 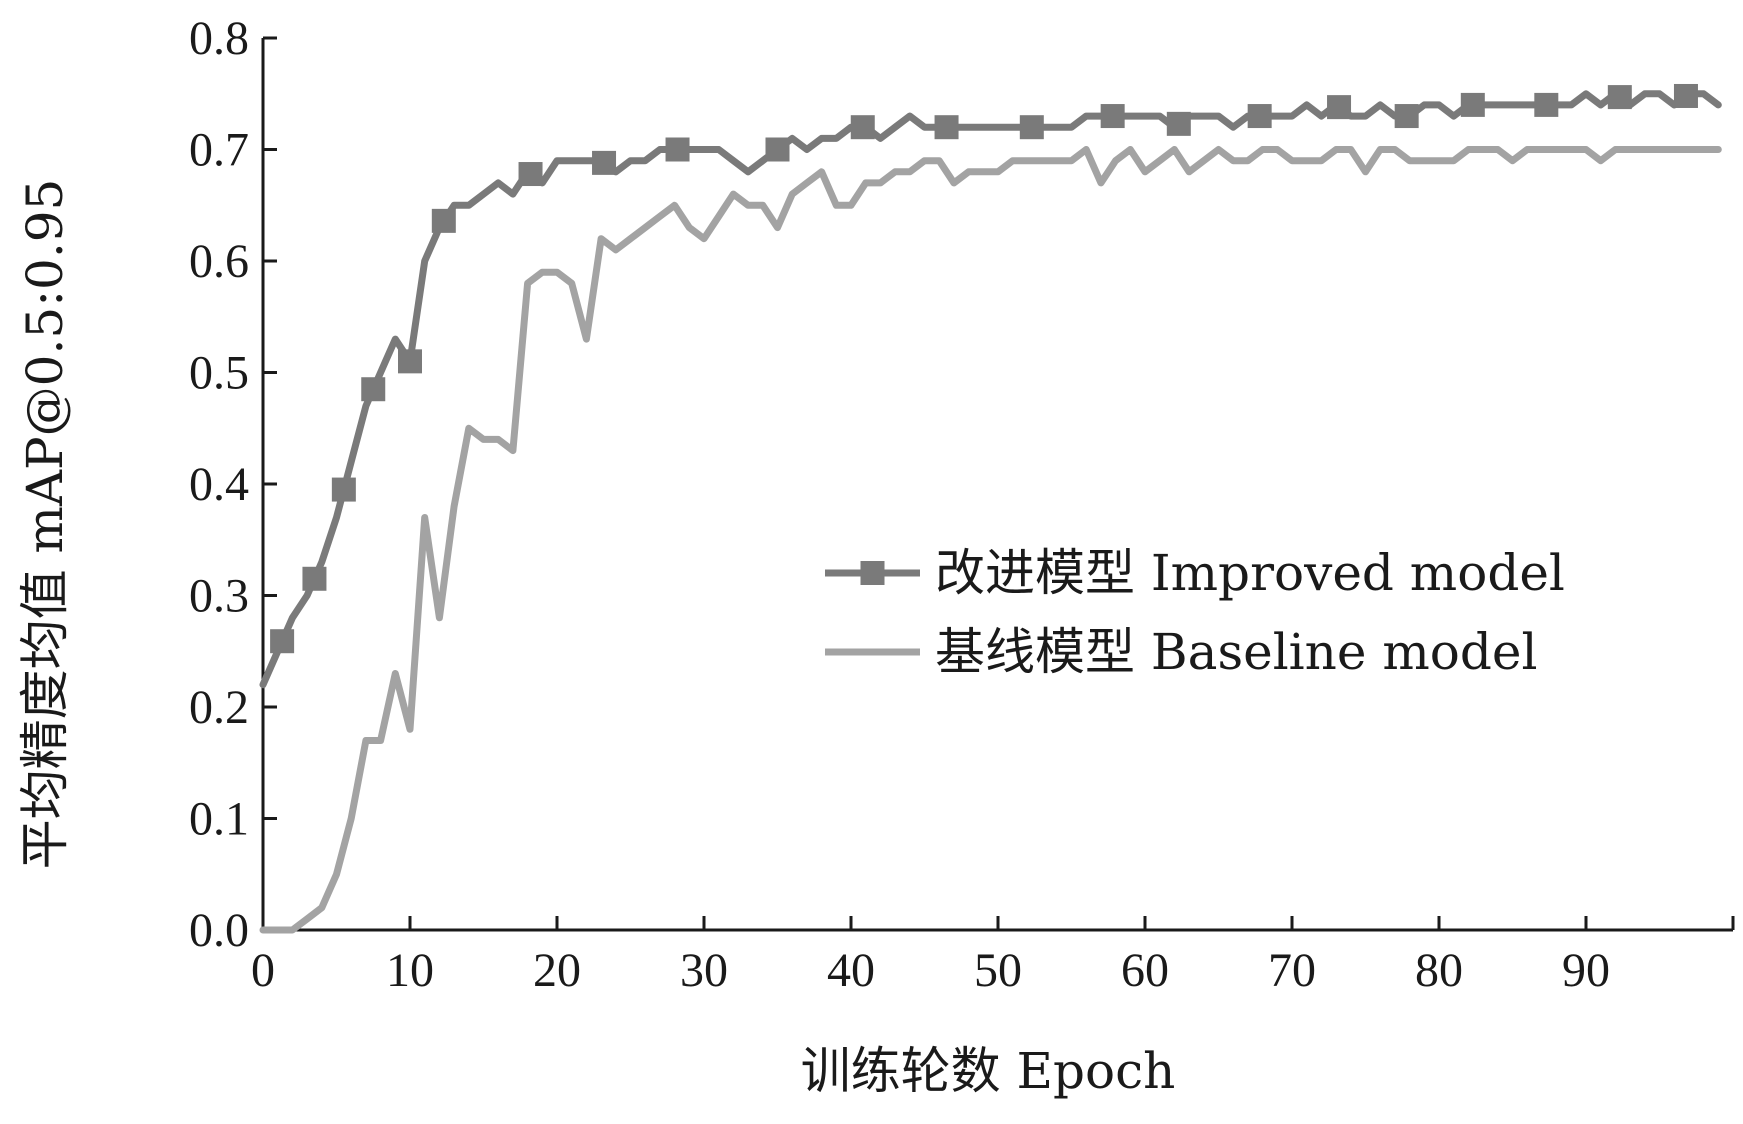 I want to click on legend-item-improved: 改进模型 Improved model, so click(x=1195, y=573).